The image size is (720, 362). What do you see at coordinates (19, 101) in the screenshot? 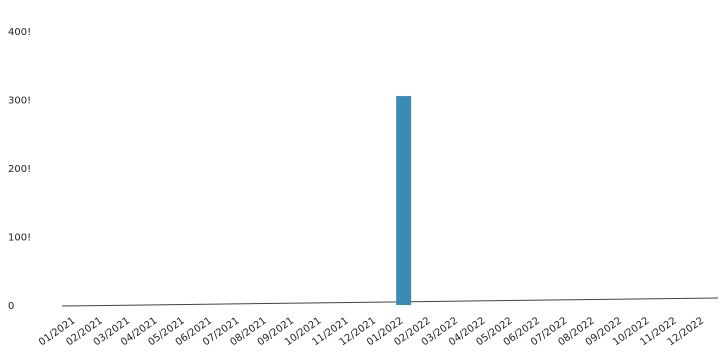
I see `y-tick-label: 300!` at bounding box center [19, 101].